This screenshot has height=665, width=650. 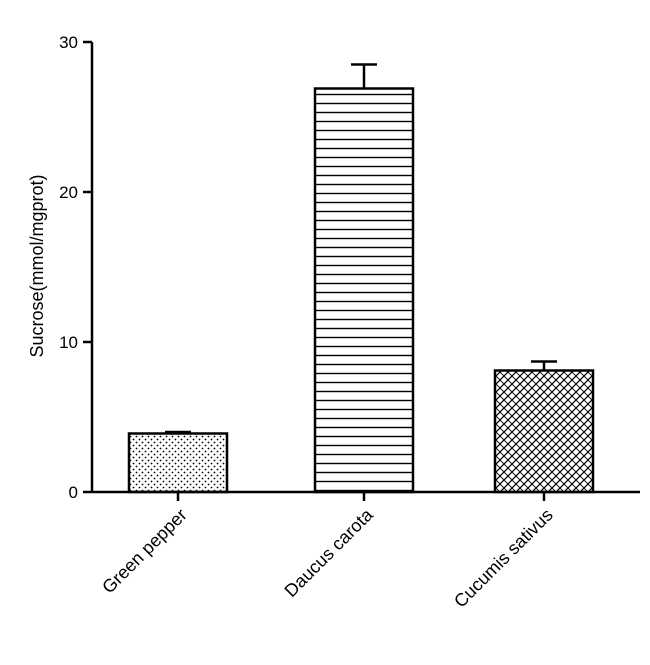 I want to click on y-tick-label: 30, so click(x=68, y=42).